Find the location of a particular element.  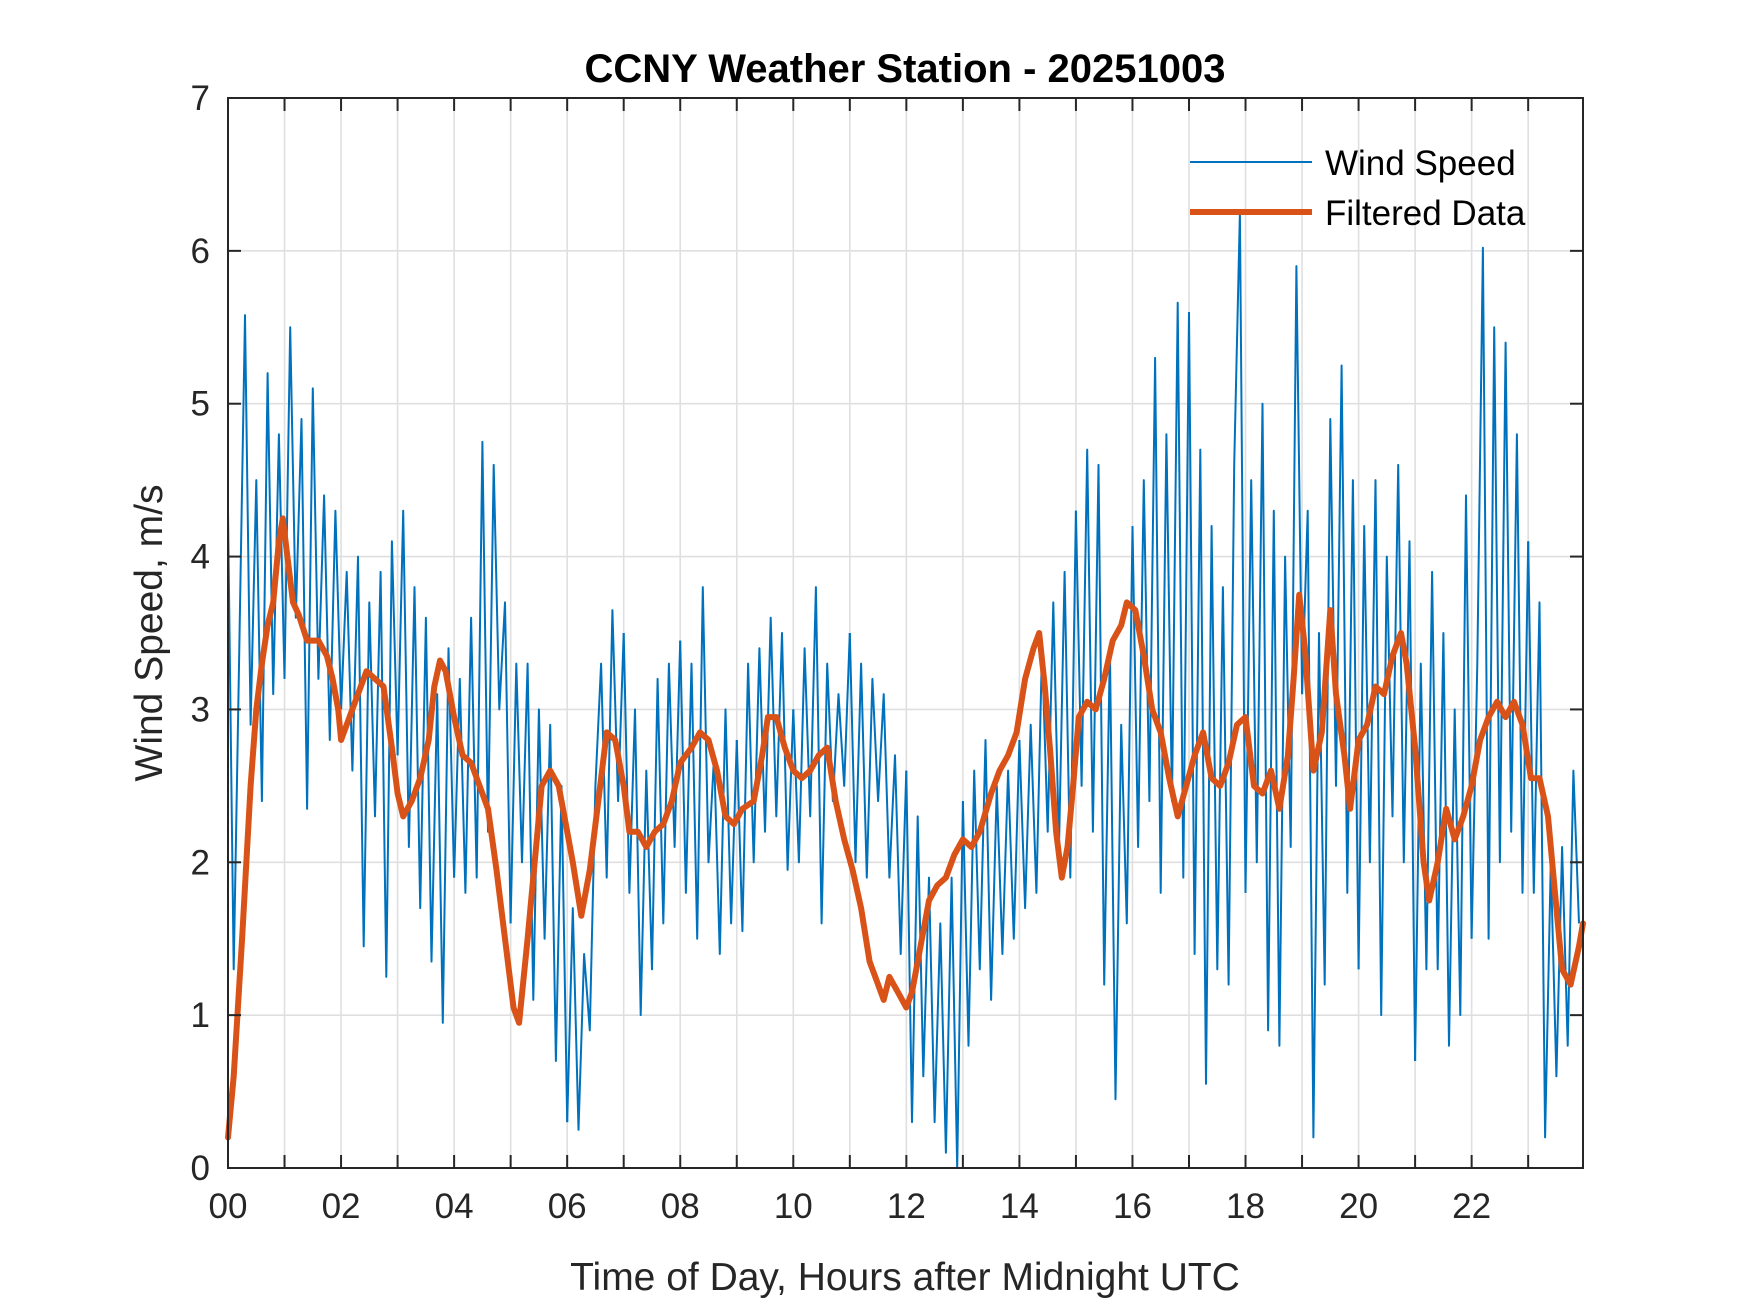

y-tick-label: 7 is located at coordinates (200, 98).